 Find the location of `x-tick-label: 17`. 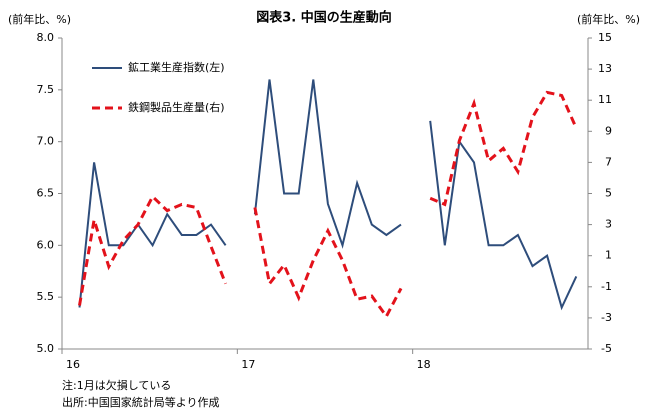

x-tick-label: 17 is located at coordinates (248, 364).